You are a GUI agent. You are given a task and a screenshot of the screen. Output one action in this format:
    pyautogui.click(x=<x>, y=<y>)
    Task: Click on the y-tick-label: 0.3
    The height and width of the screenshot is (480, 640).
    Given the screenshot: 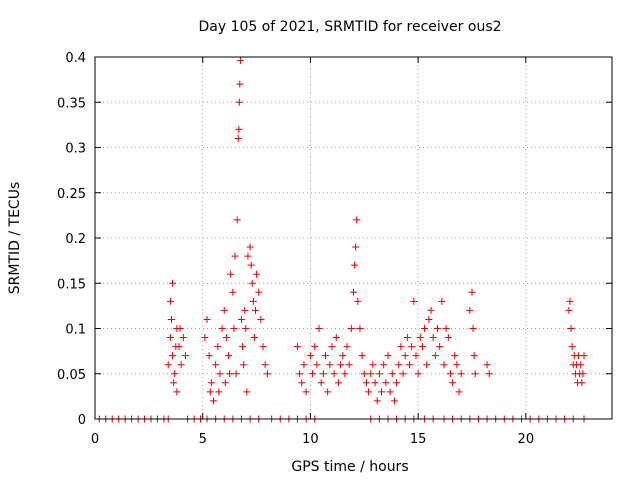 What is the action you would take?
    pyautogui.click(x=75, y=149)
    